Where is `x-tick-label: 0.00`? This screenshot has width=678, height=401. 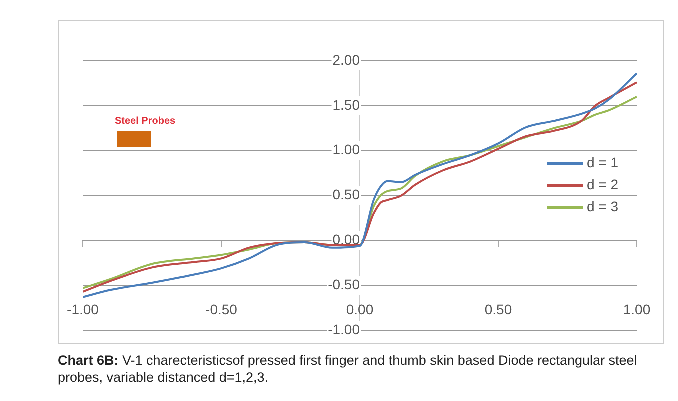 x-tick-label: 0.00 is located at coordinates (360, 310).